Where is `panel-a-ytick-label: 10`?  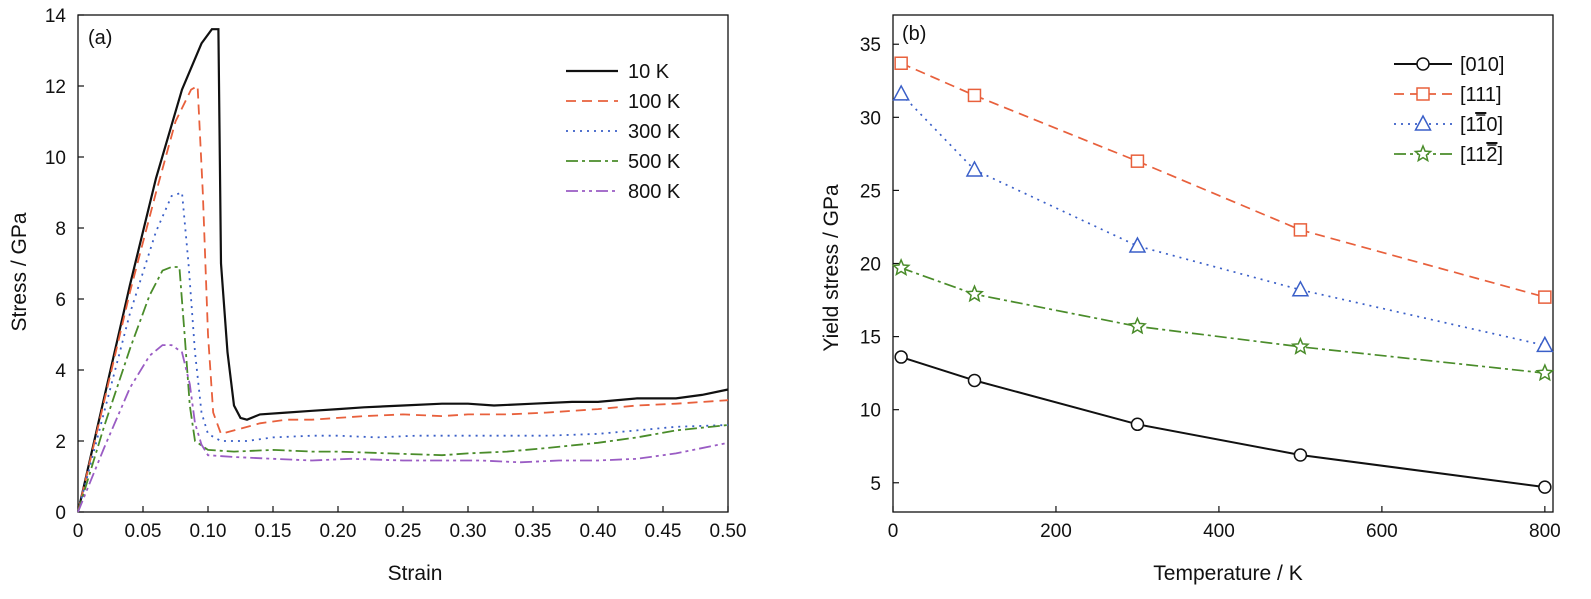 panel-a-ytick-label: 10 is located at coordinates (55, 158).